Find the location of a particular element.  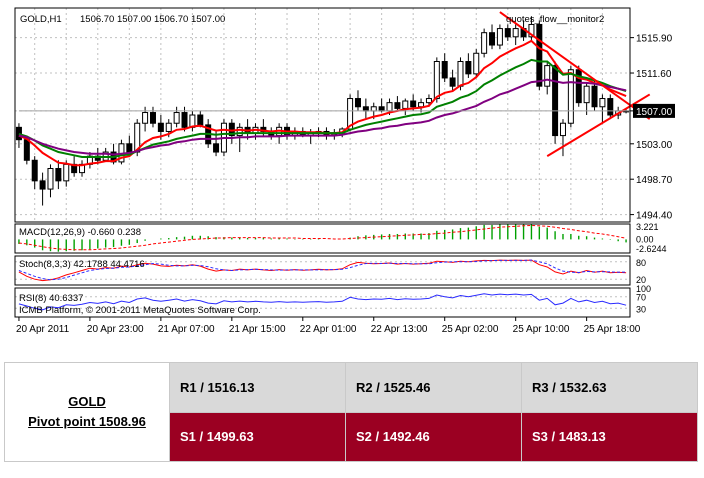

rsi-tick-label: 100 is located at coordinates (643, 289).